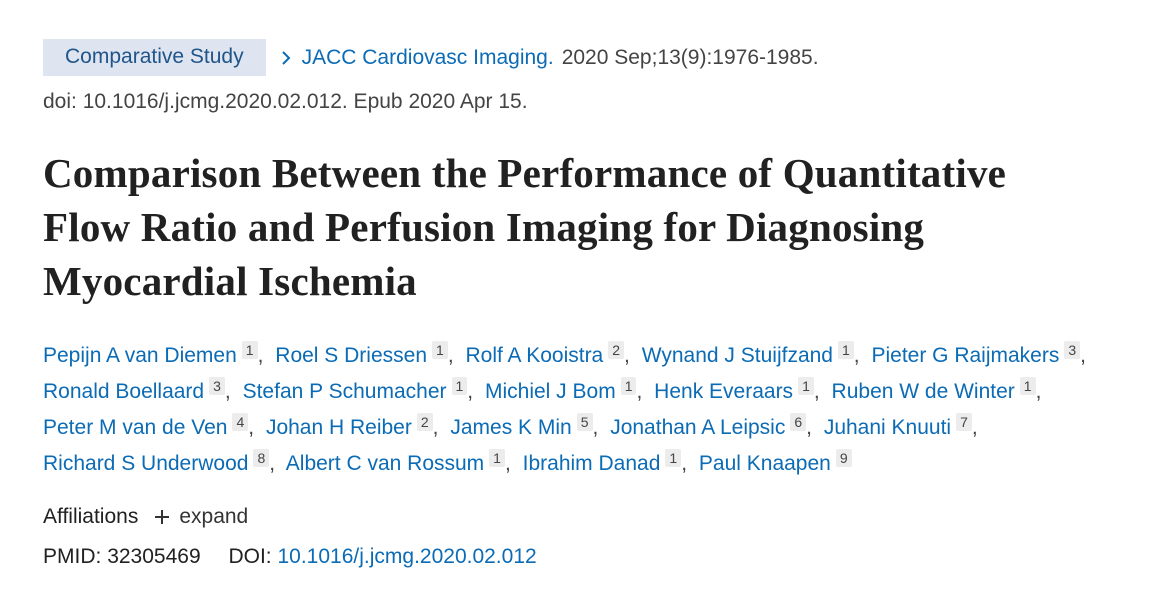 This screenshot has height=607, width=1154. I want to click on author: Rolf A Kooistra 2,, so click(550, 354).